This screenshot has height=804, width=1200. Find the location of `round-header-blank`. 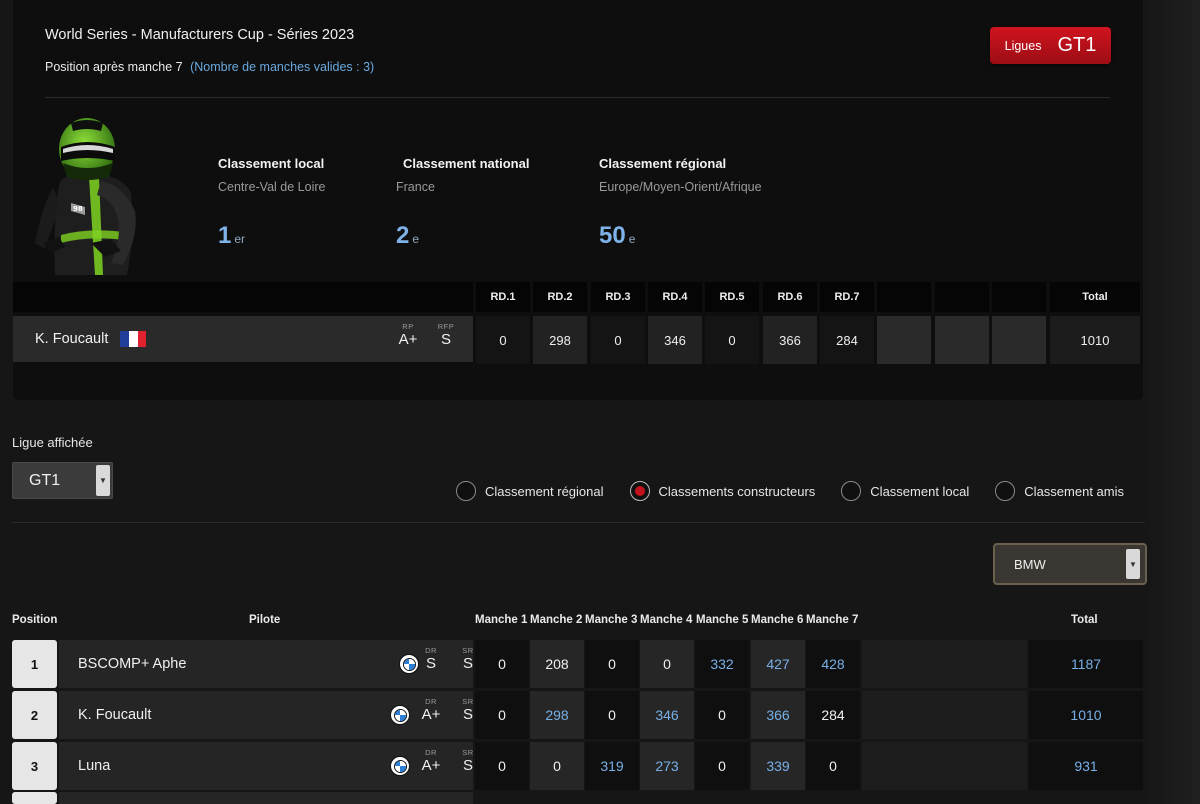

round-header-blank is located at coordinates (243, 297).